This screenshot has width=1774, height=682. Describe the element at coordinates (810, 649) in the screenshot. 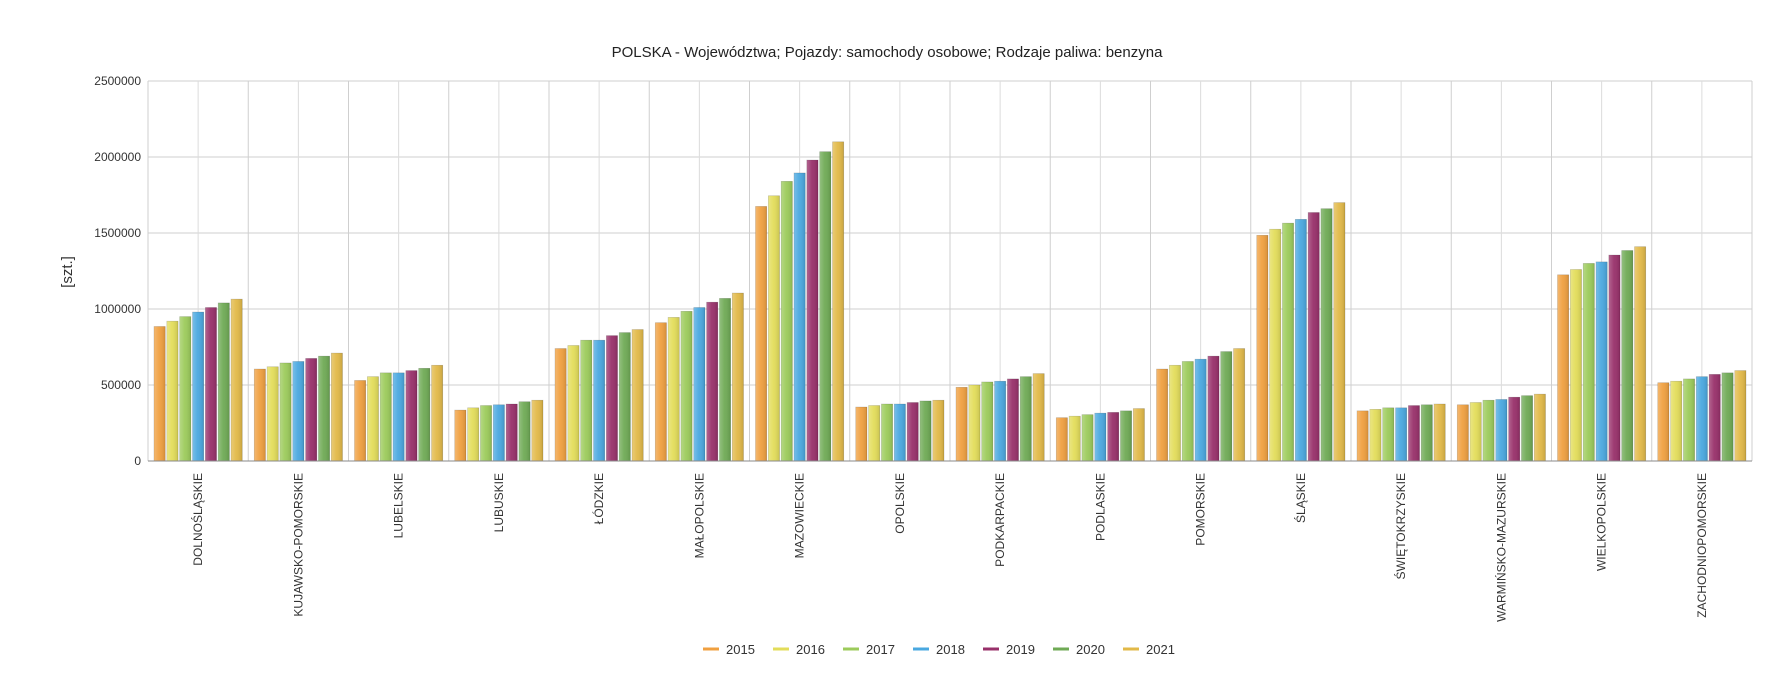

I see `legend-label: 2016` at that location.